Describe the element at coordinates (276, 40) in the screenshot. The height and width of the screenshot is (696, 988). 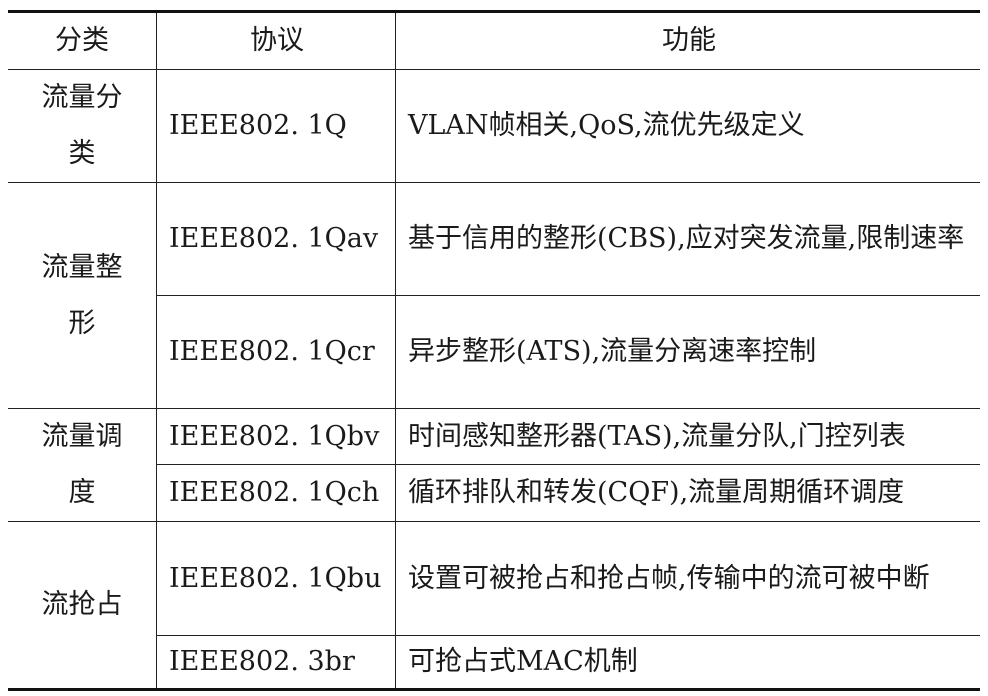
I see `header-protocol: 协议` at that location.